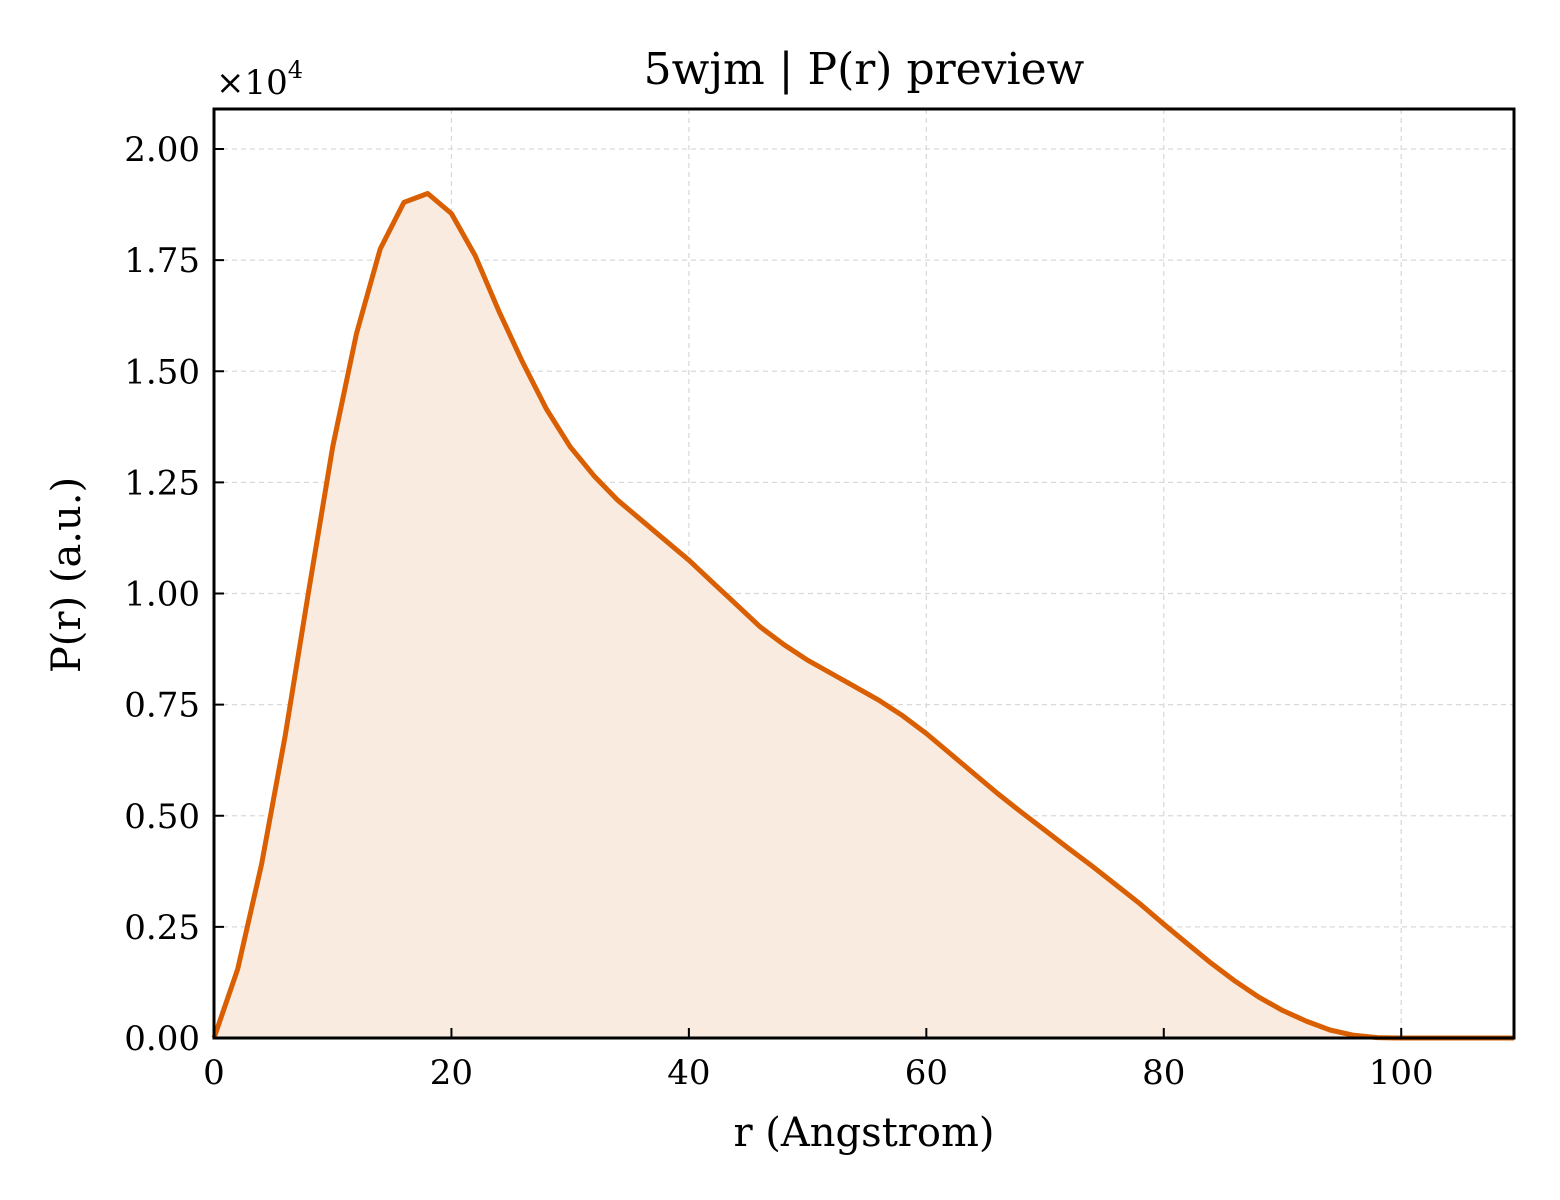 The image size is (1560, 1200). Describe the element at coordinates (863, 1133) in the screenshot. I see `x-axis-title: r (Angstrom)` at that location.